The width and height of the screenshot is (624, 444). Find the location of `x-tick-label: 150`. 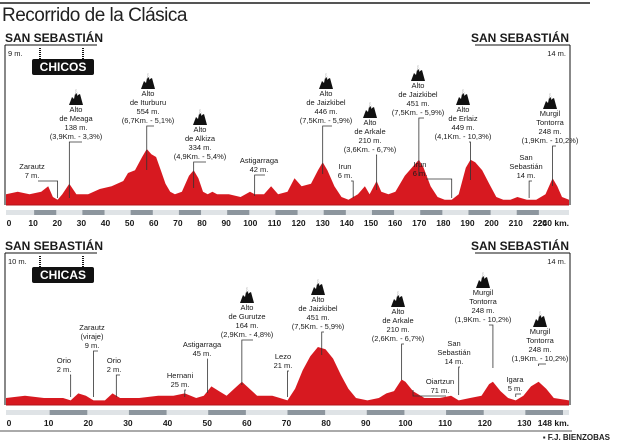

x-tick-label: 150 is located at coordinates (371, 223).